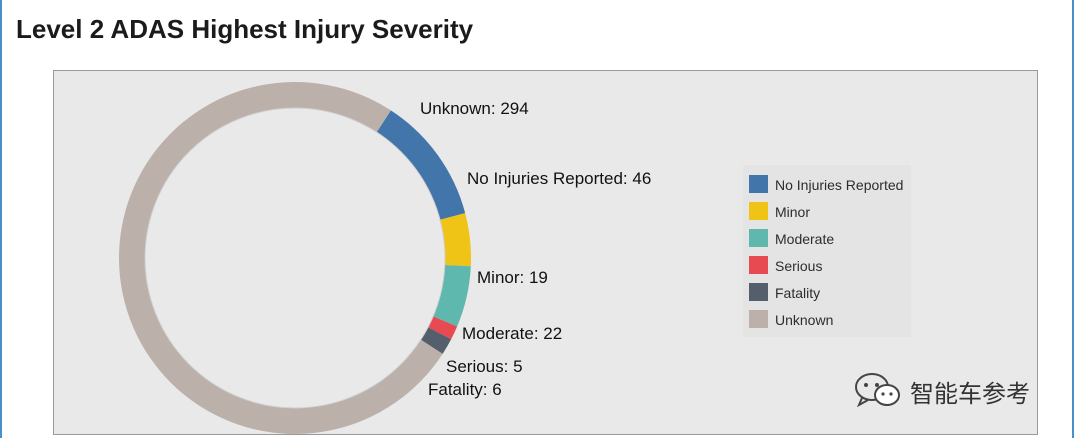  I want to click on slice-fatality, so click(436, 340).